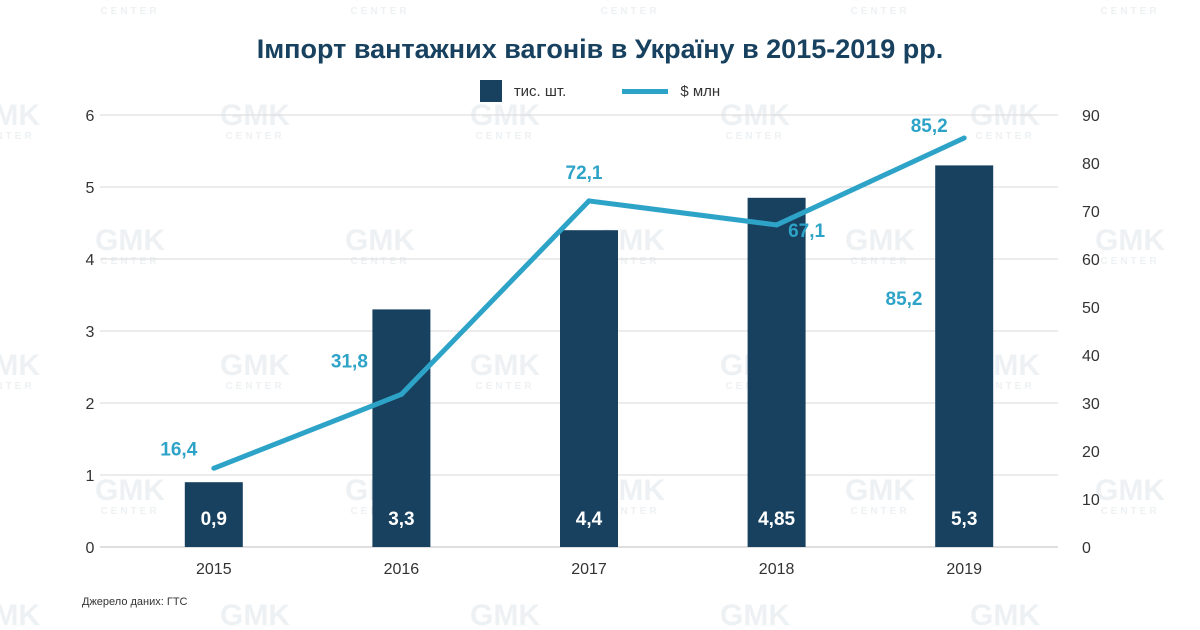 This screenshot has width=1200, height=630. Describe the element at coordinates (776, 372) in the screenshot. I see `bar-2018` at that location.